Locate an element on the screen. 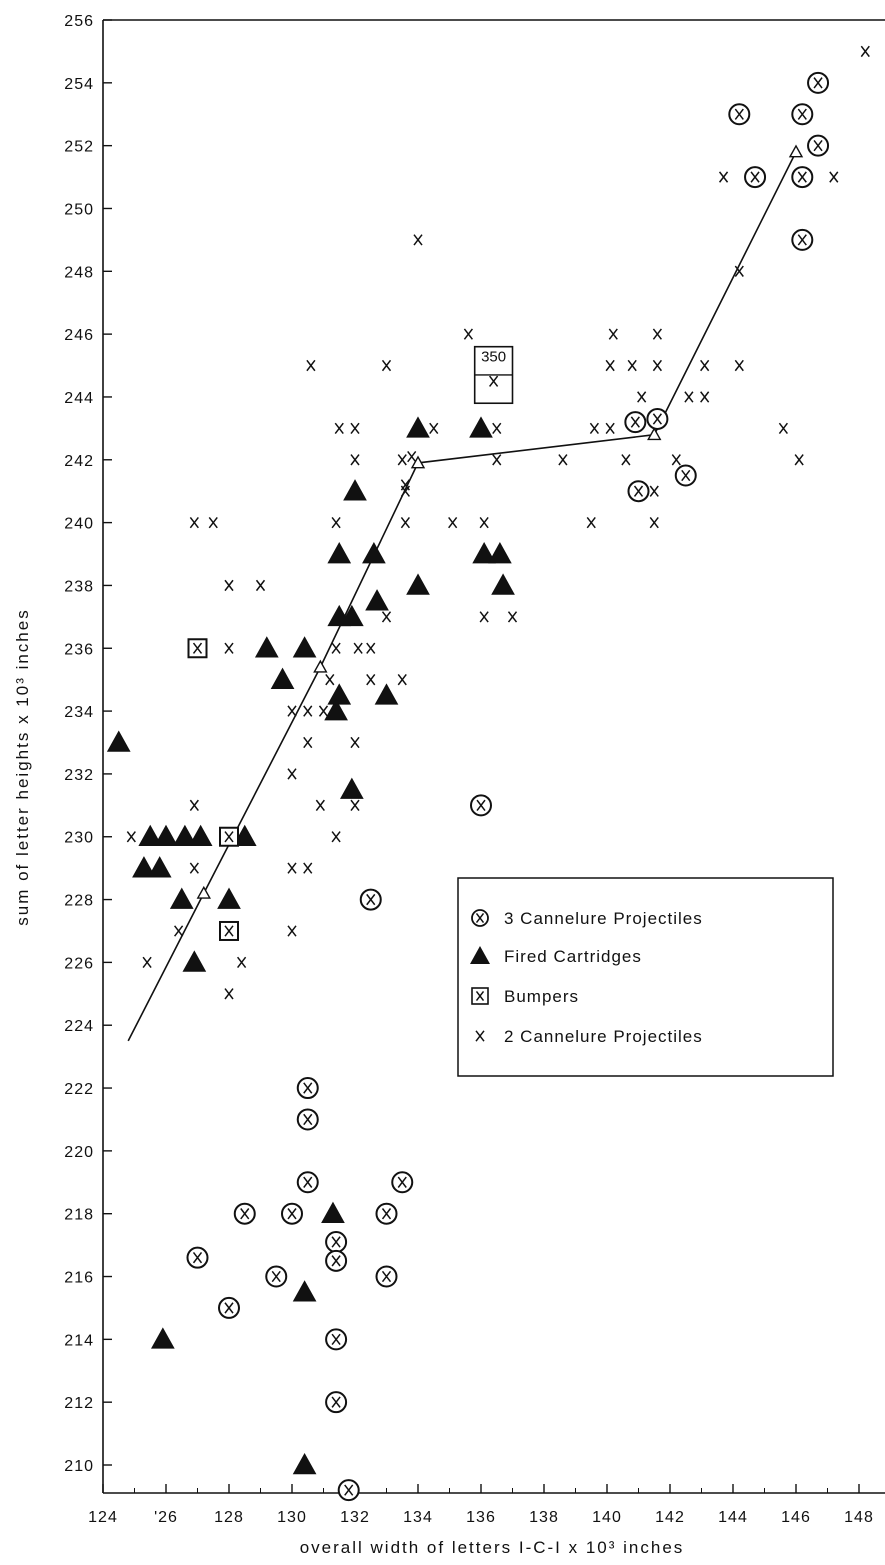 Image resolution: width=885 pixels, height=1565 pixels. y-tick-label: 214 is located at coordinates (79, 1340).